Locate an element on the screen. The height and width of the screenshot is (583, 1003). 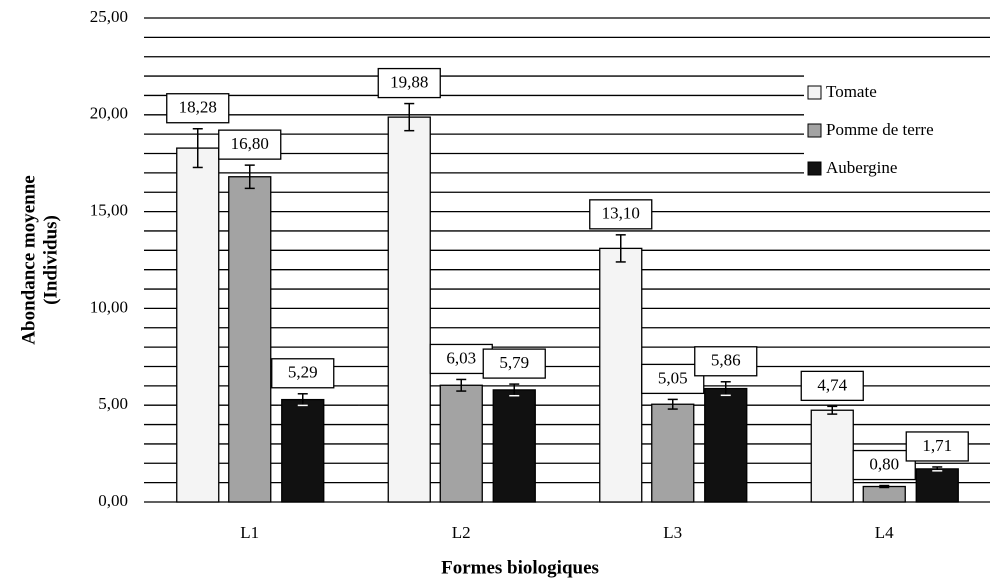
value-label: 16,80 is located at coordinates (250, 143).